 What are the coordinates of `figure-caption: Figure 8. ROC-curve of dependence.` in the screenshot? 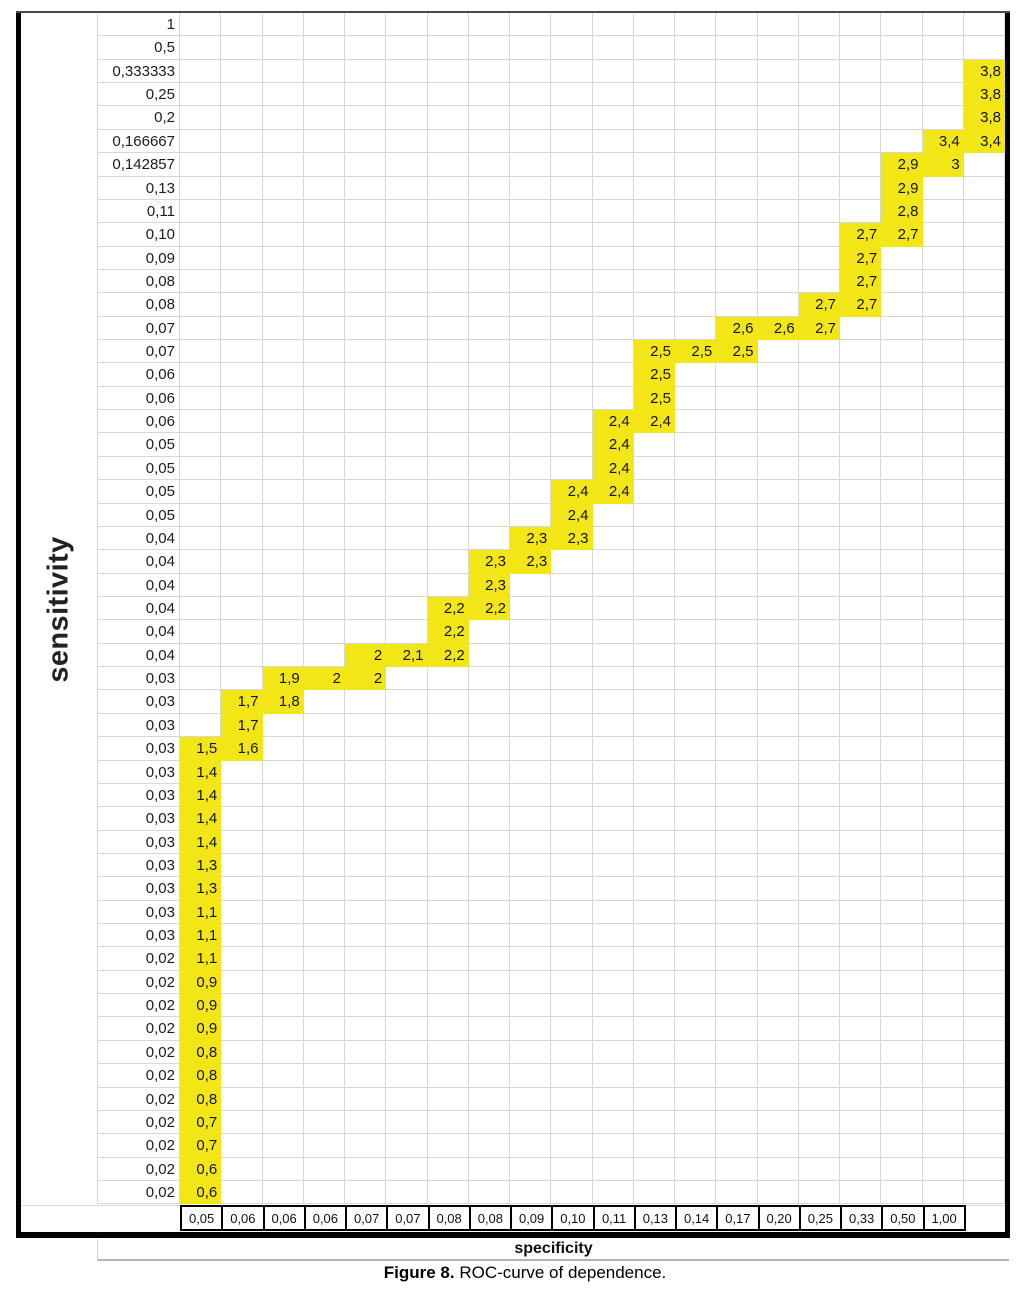 It's located at (525, 1273).